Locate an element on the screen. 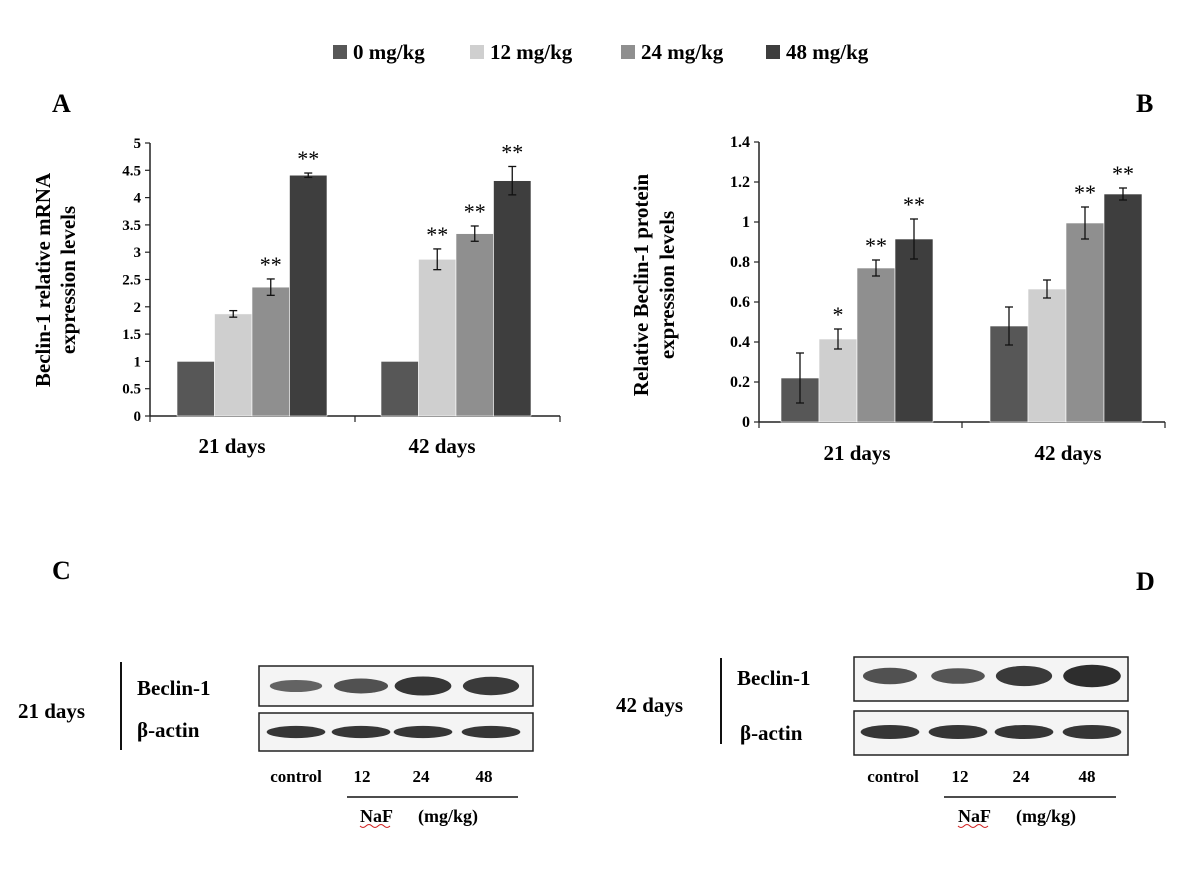 This screenshot has height=870, width=1200. legend-item-3: 48 mg/kg is located at coordinates (817, 52).